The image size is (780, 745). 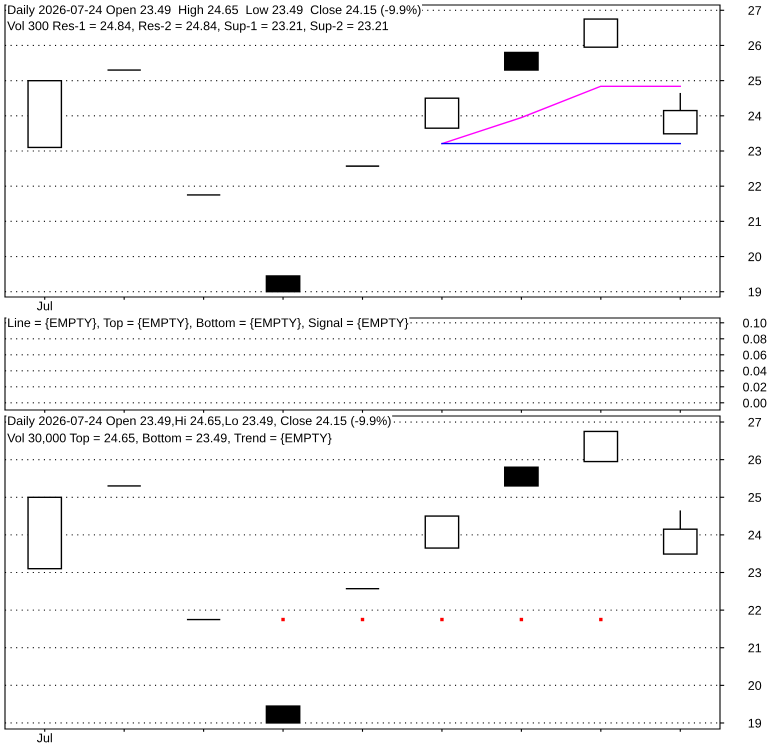 What do you see at coordinates (754, 387) in the screenshot?
I see `y-tick-label: 0.02` at bounding box center [754, 387].